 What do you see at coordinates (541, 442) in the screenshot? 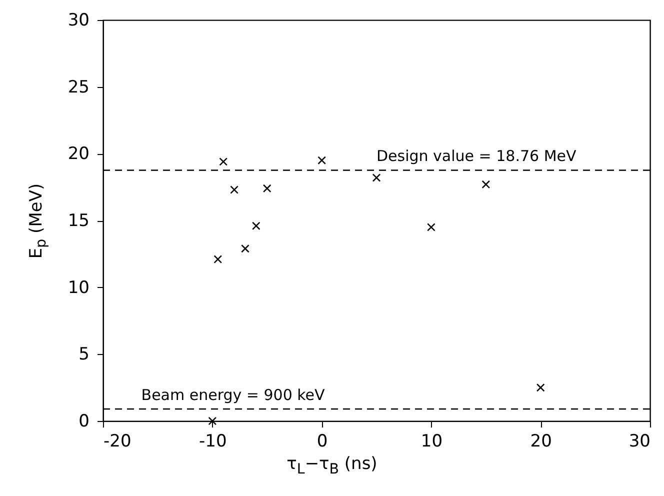
I see `x-tick-label: 20` at bounding box center [541, 442].